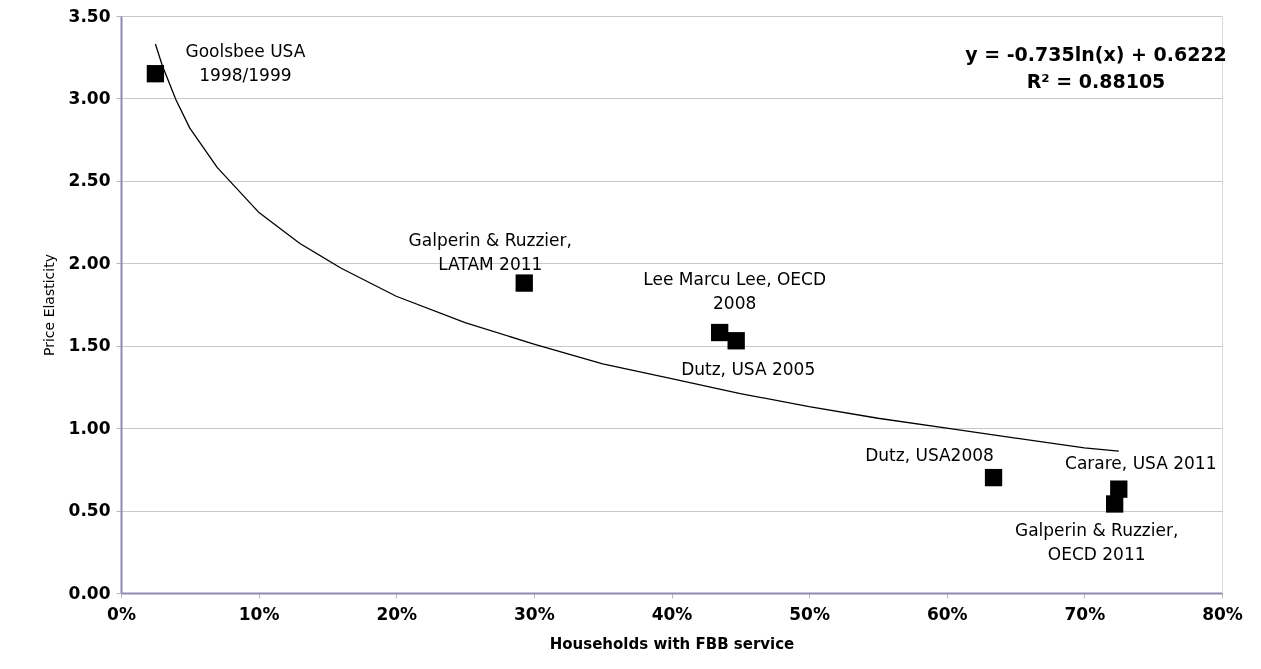  Describe the element at coordinates (89, 592) in the screenshot. I see `y-tick-label: 0.00` at that location.